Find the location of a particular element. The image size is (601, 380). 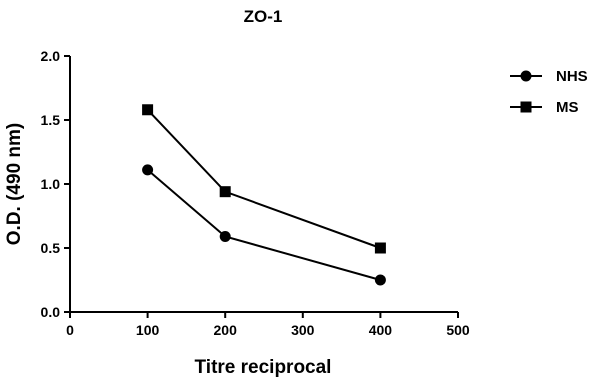

chart-title: ZO-1 is located at coordinates (263, 16).